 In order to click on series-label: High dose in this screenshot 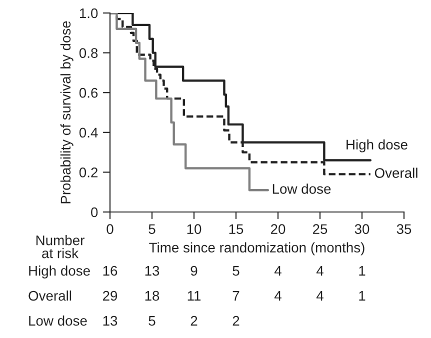, I will do `click(377, 145)`.